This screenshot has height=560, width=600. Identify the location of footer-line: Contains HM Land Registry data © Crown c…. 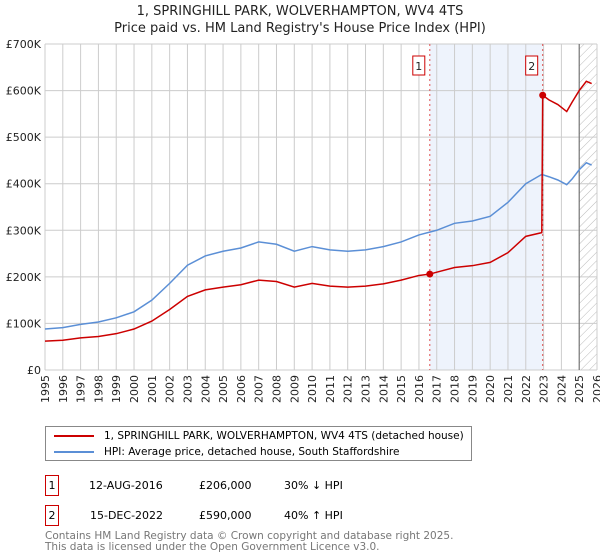
(249, 536).